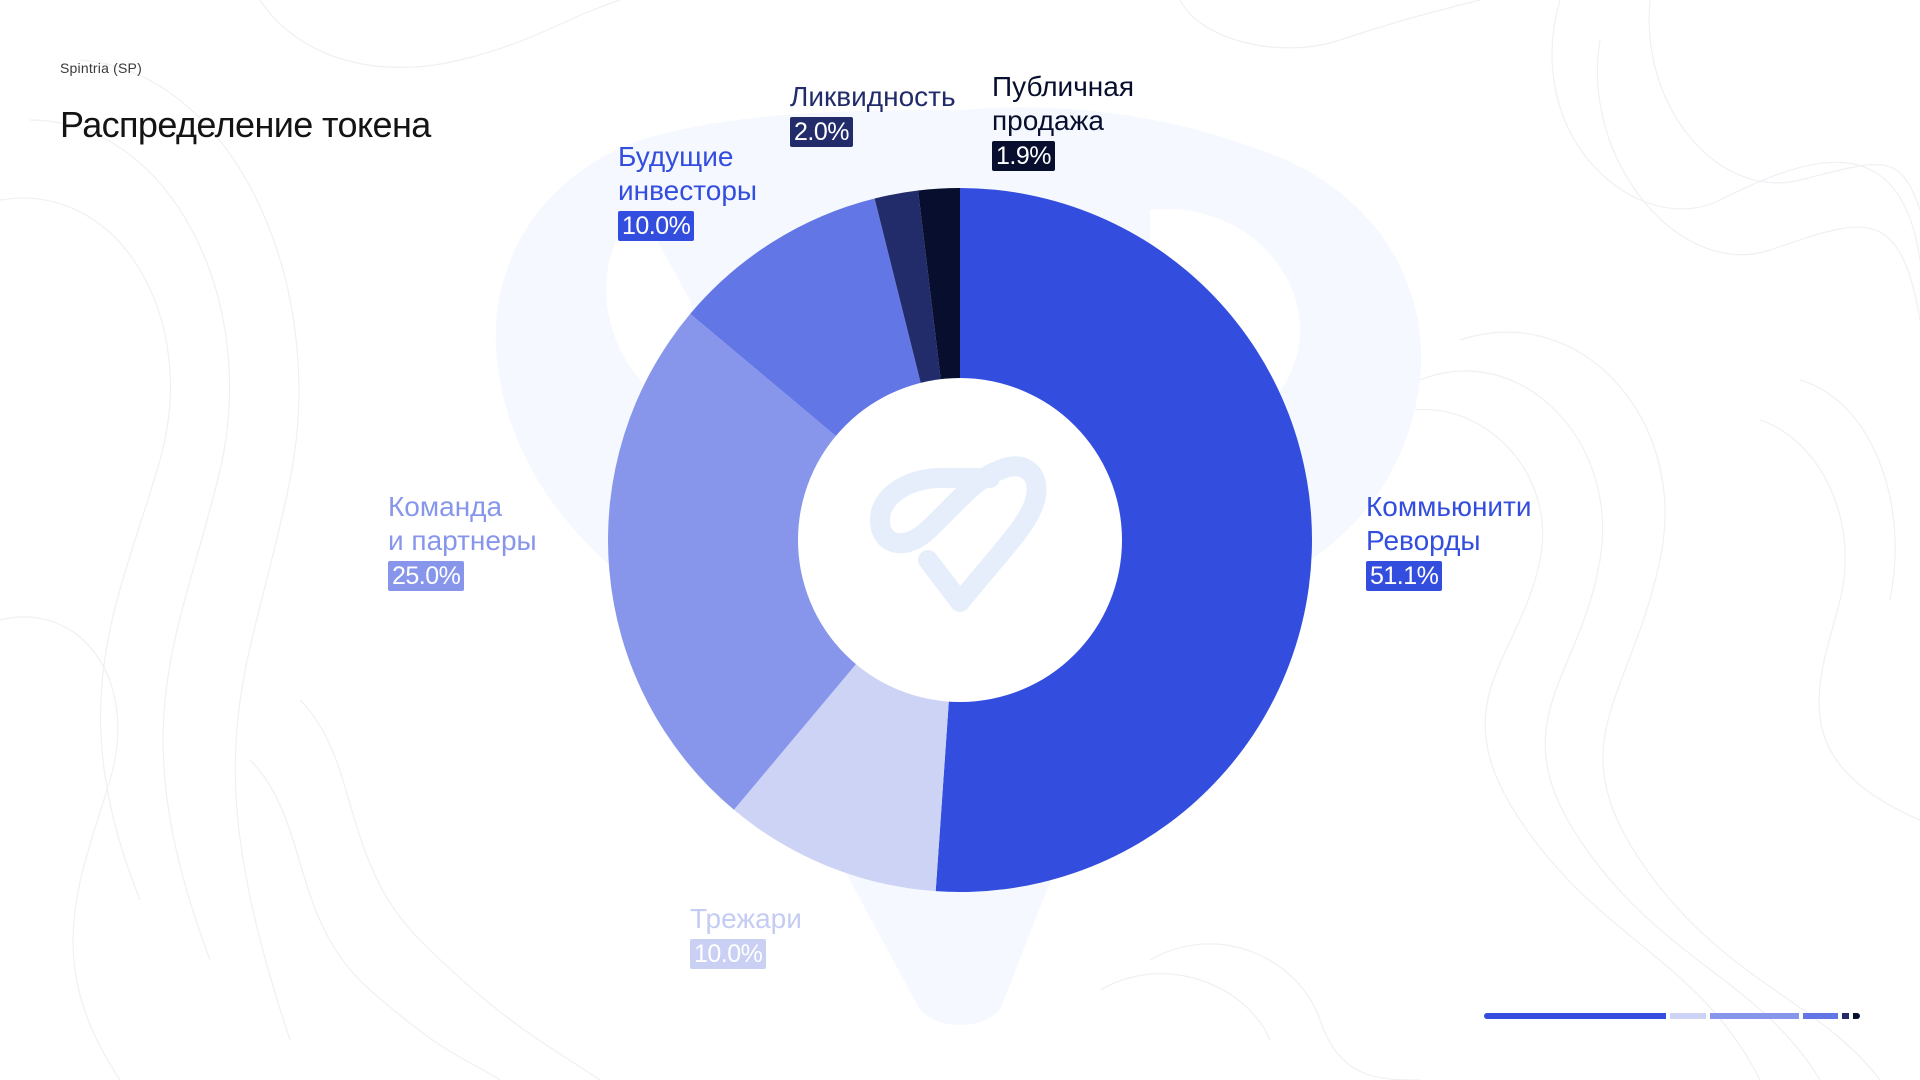 This screenshot has height=1080, width=1920. Describe the element at coordinates (1124, 540) in the screenshot. I see `donut-slice-community` at that location.